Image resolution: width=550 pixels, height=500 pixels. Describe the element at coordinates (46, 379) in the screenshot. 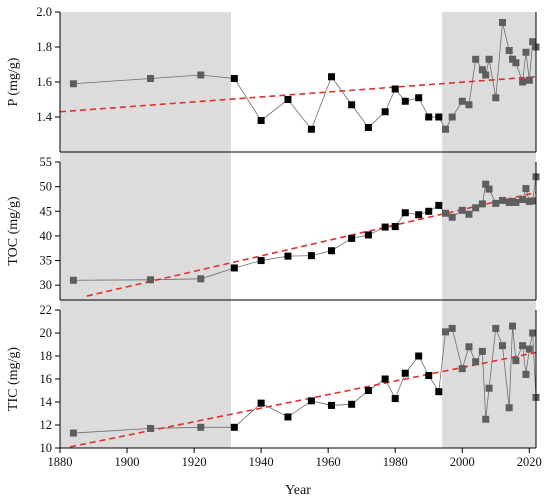

I see `y-tick-label-panel-3: 16` at that location.